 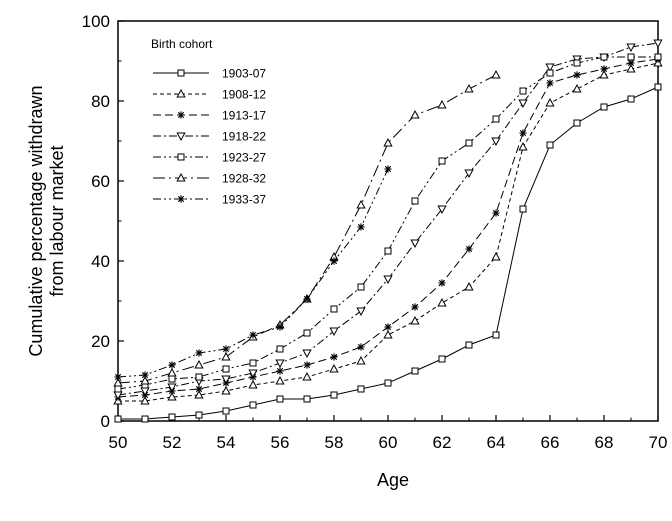 I want to click on legend-item: 1908-12, so click(x=209, y=95).